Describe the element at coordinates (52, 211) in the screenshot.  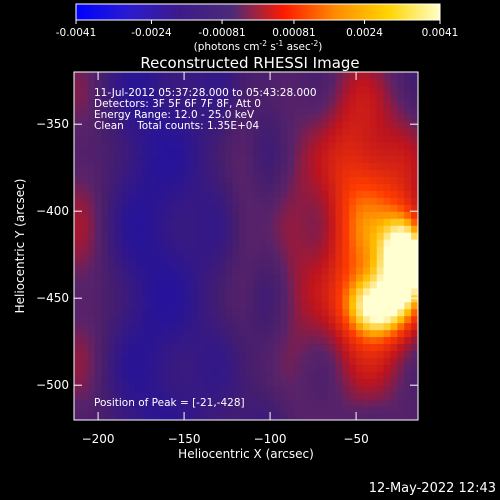
I see `y-tick-label: −400` at that location.